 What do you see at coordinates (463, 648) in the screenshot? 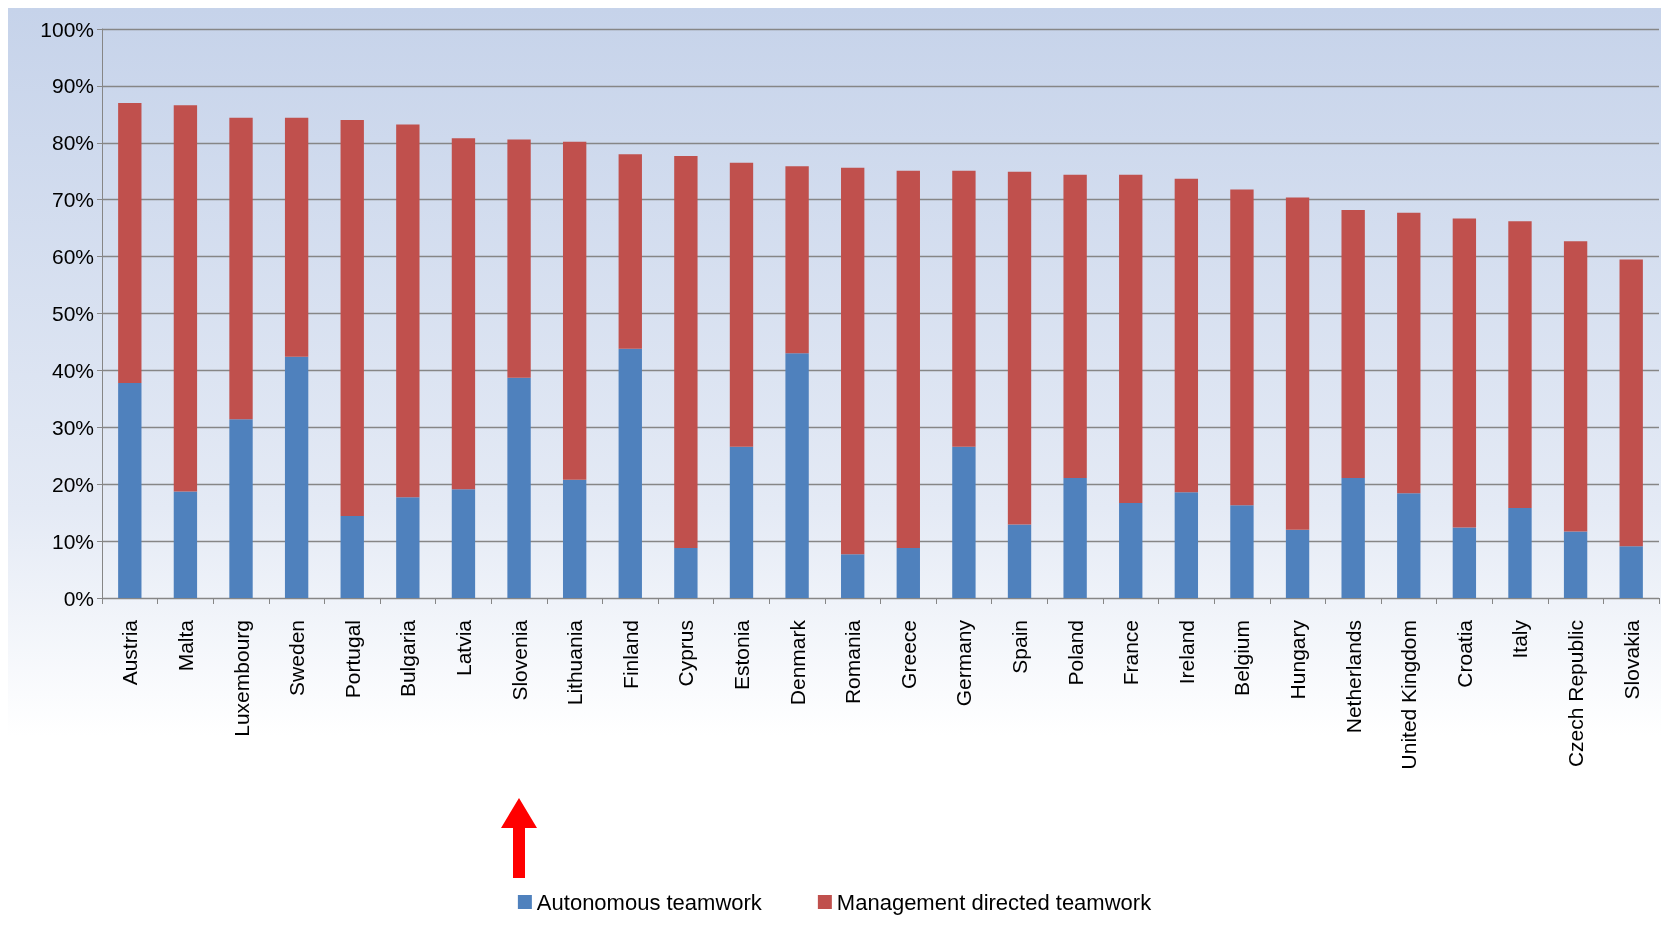
I see `x-tick-label: Latvia` at bounding box center [463, 648].